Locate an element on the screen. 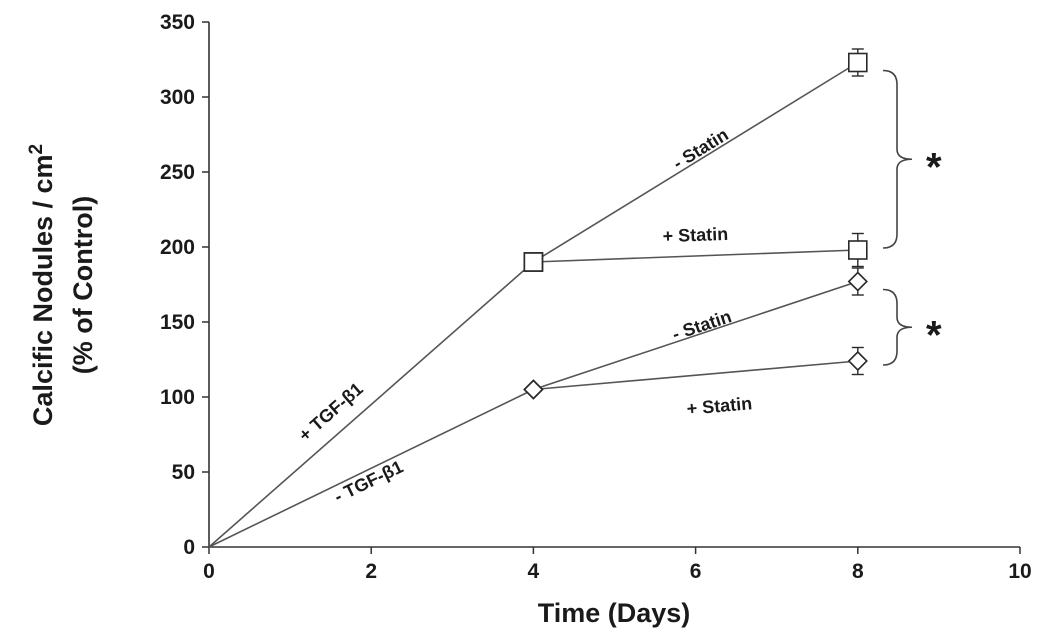  x-axis-title: Time (Days) is located at coordinates (614, 613).